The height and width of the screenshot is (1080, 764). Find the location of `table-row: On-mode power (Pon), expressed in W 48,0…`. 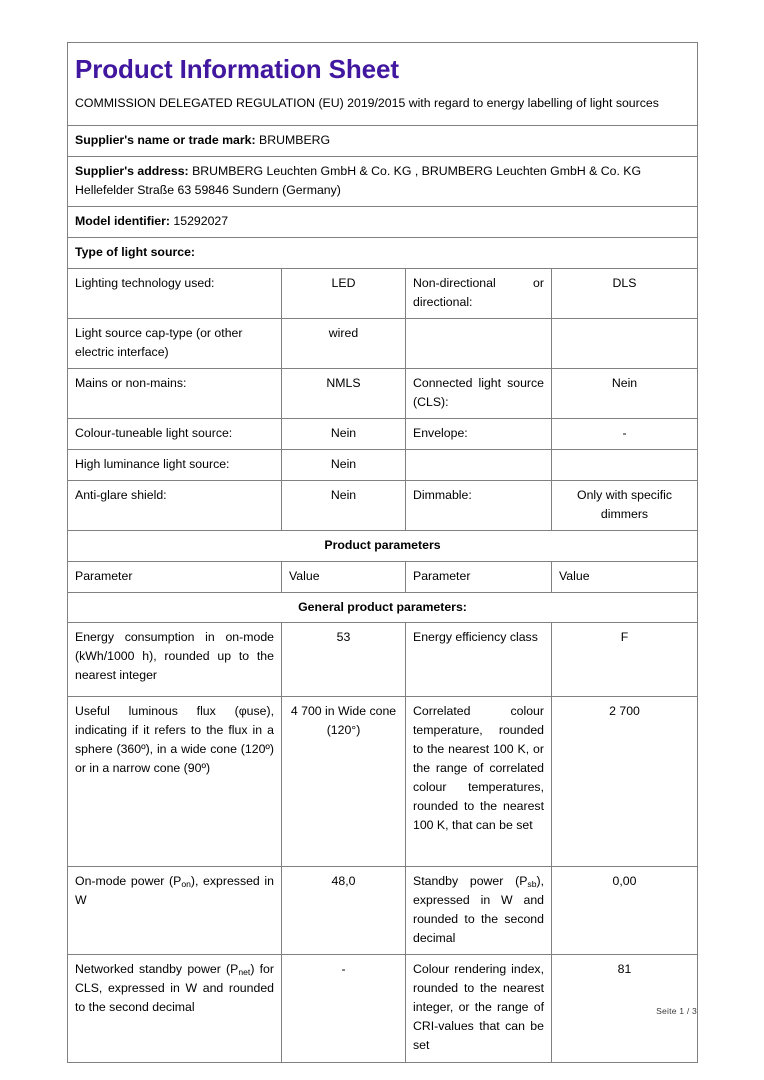

table-row: On-mode power (Pon), expressed in W 48,0… is located at coordinates (382, 910).